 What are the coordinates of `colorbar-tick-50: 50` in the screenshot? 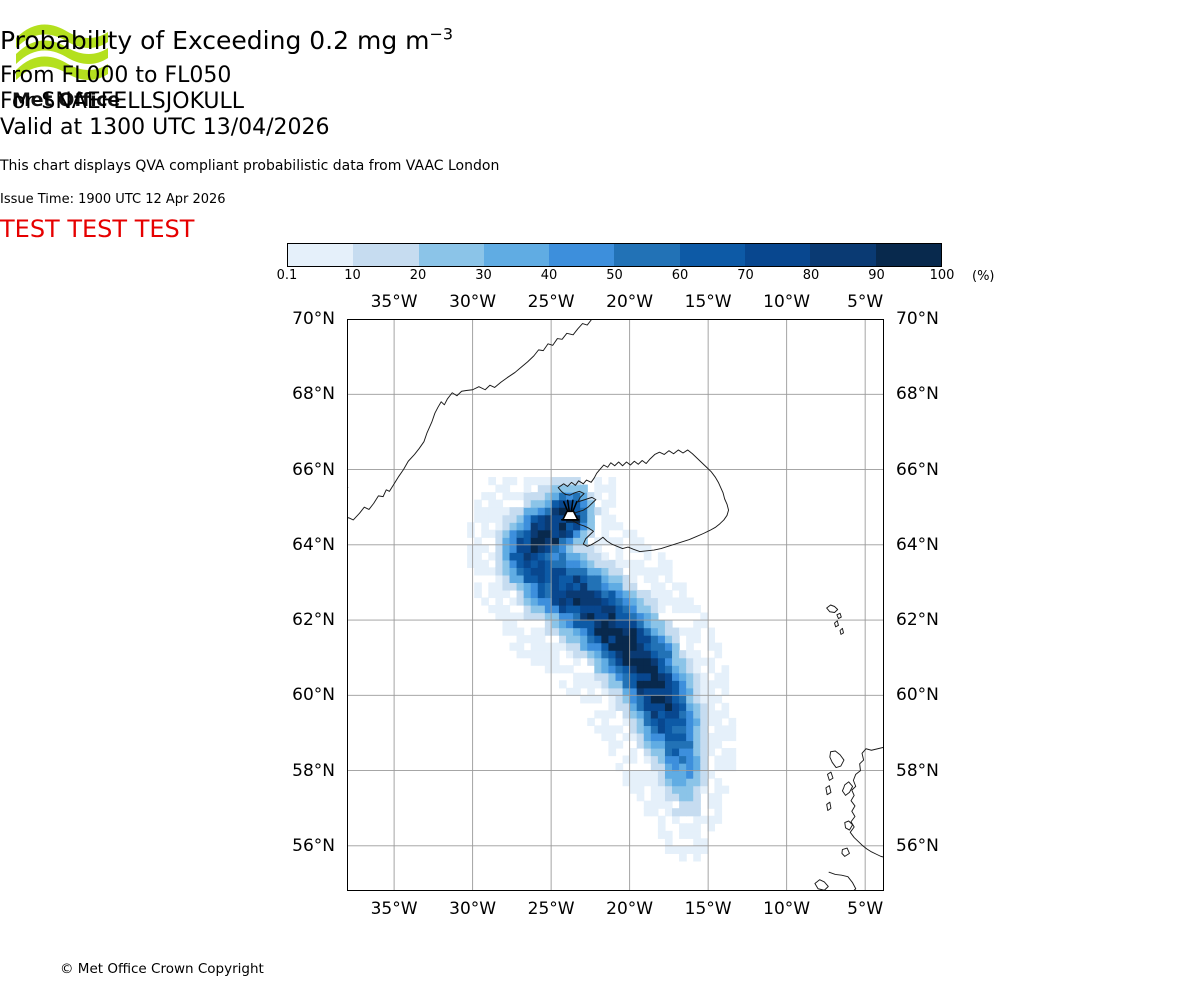 It's located at (614, 275).